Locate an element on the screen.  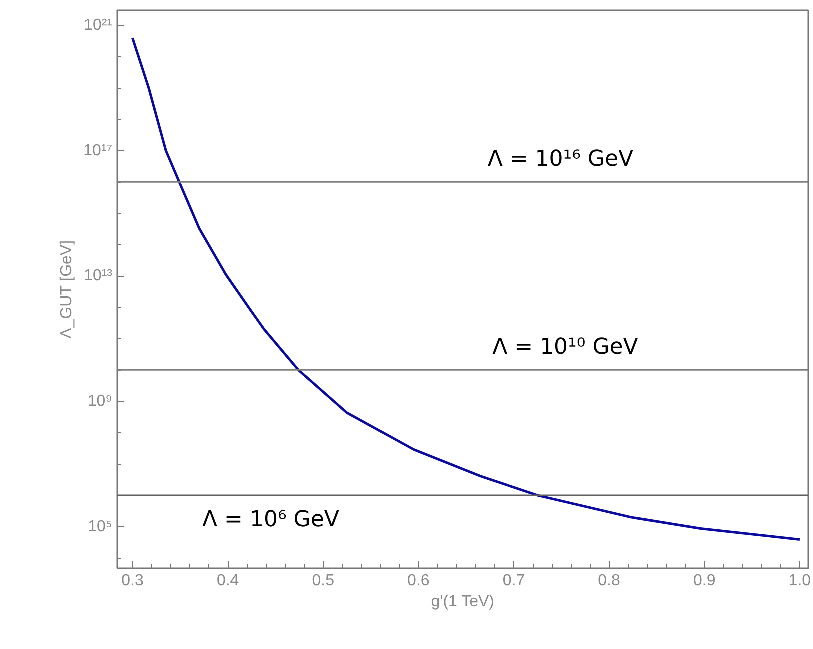
y-tick-label: 10¹⁷ is located at coordinates (98, 151).